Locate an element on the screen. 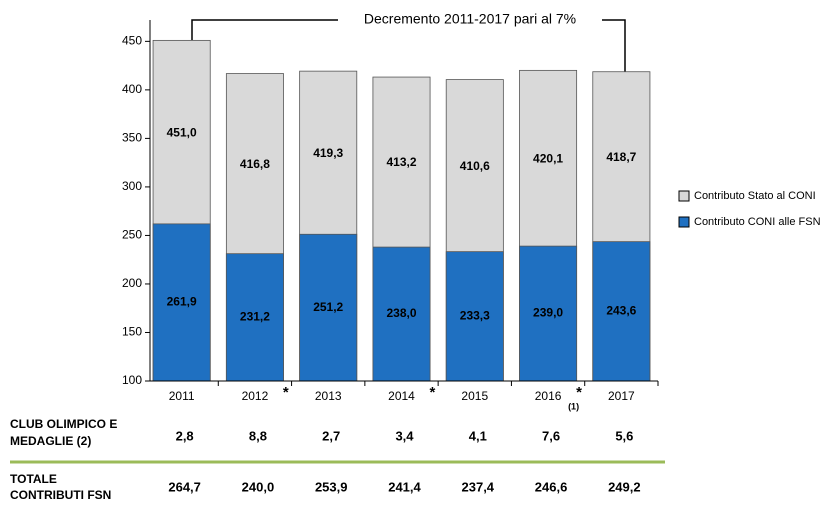  value-label: 413,2 is located at coordinates (401, 162).